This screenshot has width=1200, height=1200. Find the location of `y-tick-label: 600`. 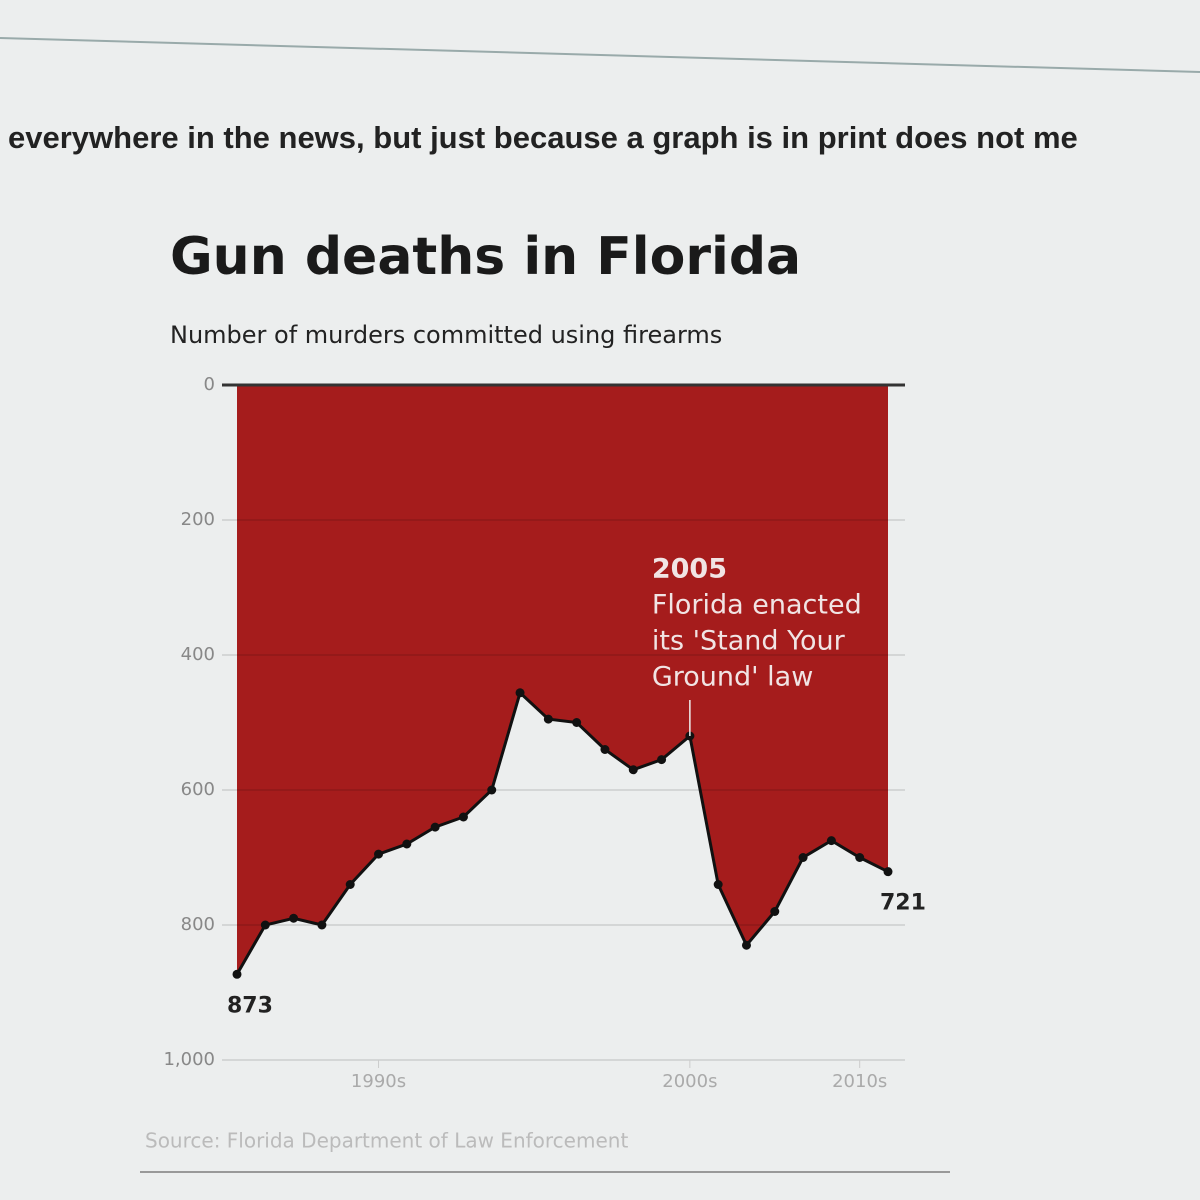

y-tick-label: 600 is located at coordinates (198, 789).